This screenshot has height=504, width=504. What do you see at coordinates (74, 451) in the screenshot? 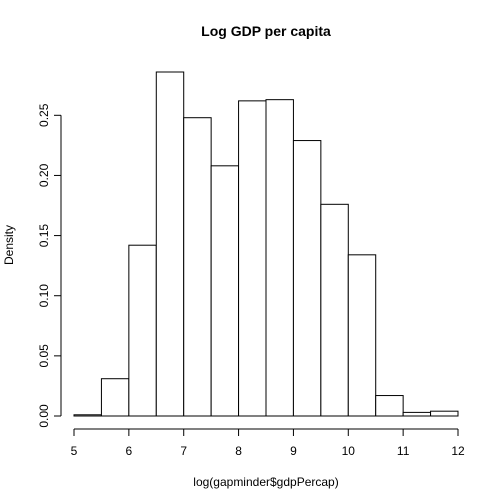
I see `x-tick-label: 5` at bounding box center [74, 451].